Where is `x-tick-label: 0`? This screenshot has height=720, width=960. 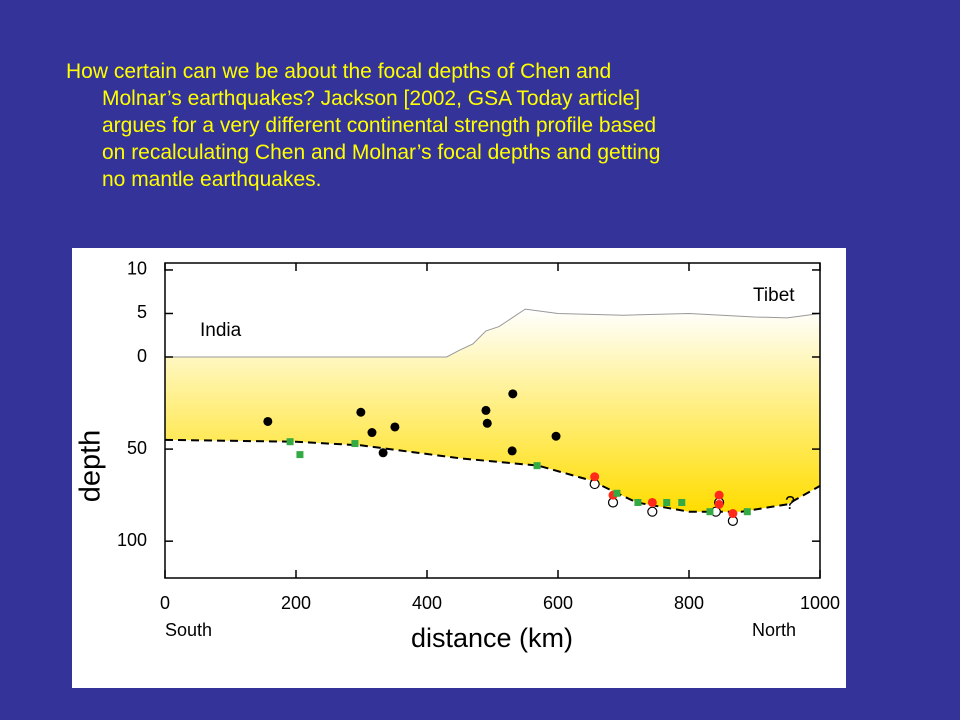 x-tick-label: 0 is located at coordinates (165, 603).